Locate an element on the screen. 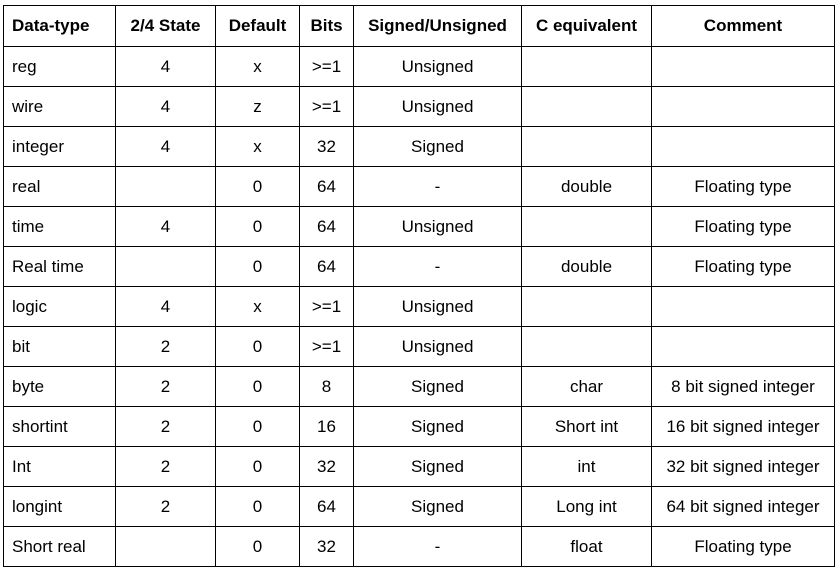 The height and width of the screenshot is (570, 840). table-row: Real time 0 64- double Floating type is located at coordinates (419, 266).